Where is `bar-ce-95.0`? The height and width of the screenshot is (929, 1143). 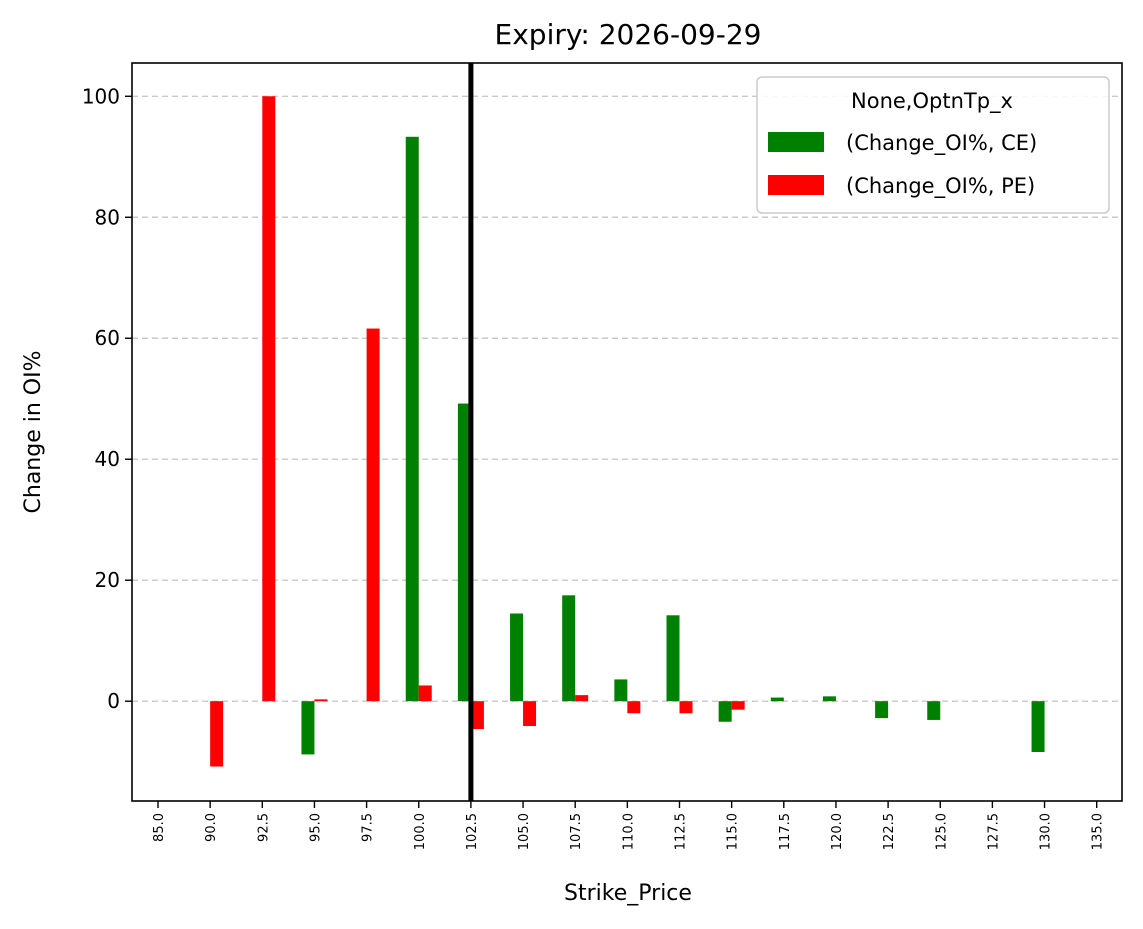
bar-ce-95.0 is located at coordinates (308, 728).